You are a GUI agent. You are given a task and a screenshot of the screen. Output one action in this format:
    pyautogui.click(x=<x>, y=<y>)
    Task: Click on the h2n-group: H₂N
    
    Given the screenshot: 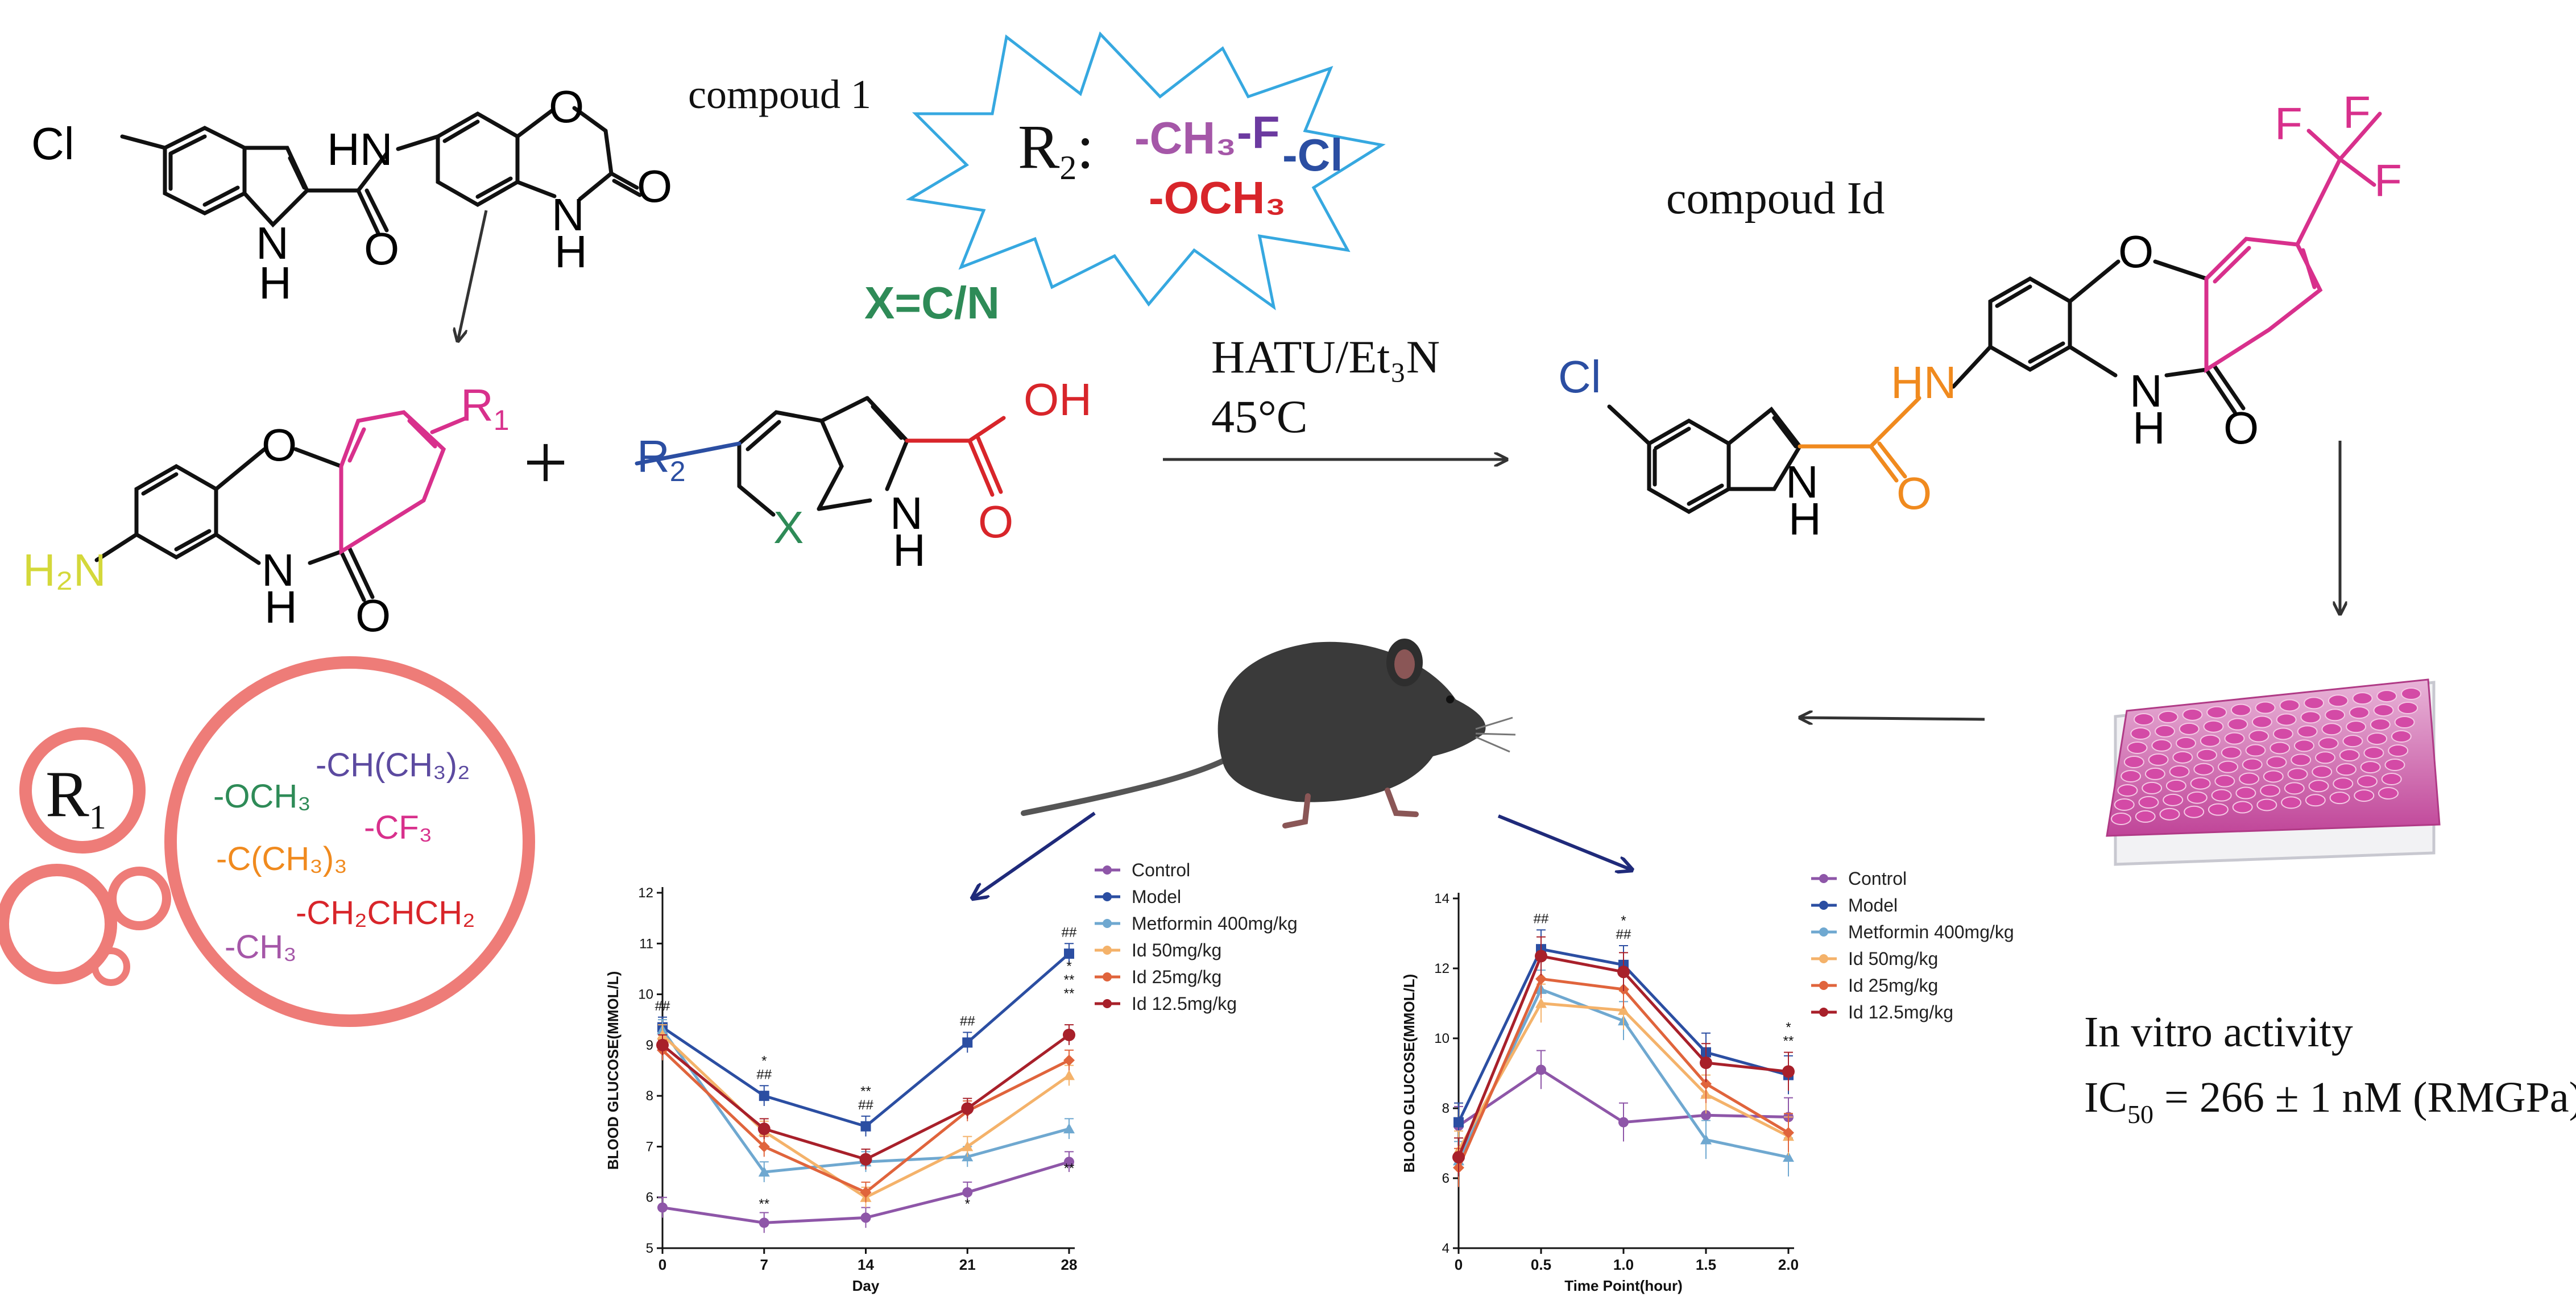 What is the action you would take?
    pyautogui.click(x=64, y=570)
    